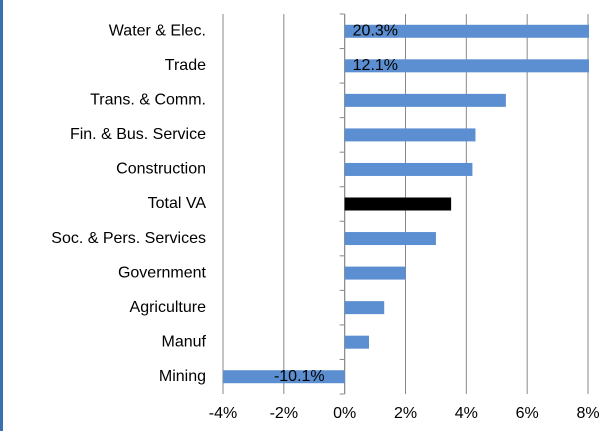  What do you see at coordinates (168, 307) in the screenshot?
I see `category-label: Agriculture` at bounding box center [168, 307].